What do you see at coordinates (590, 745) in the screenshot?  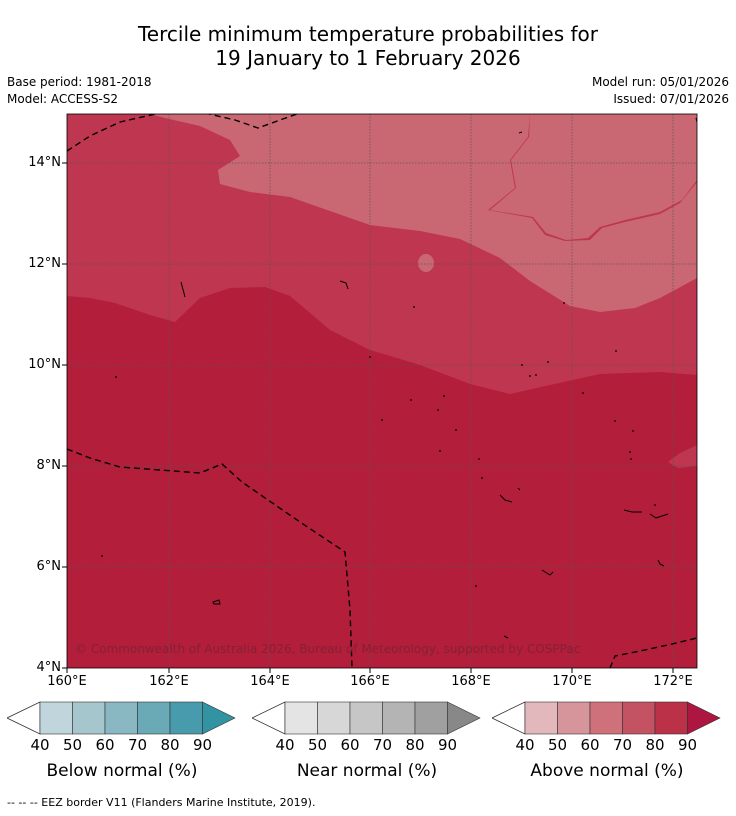 I see `above-tick-60: 60` at bounding box center [590, 745].